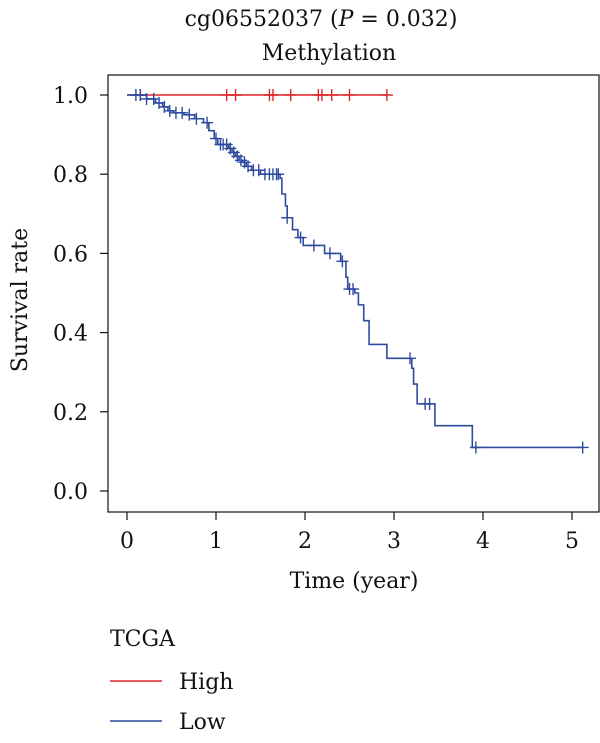  I want to click on x-tick-label: 3, so click(394, 541).